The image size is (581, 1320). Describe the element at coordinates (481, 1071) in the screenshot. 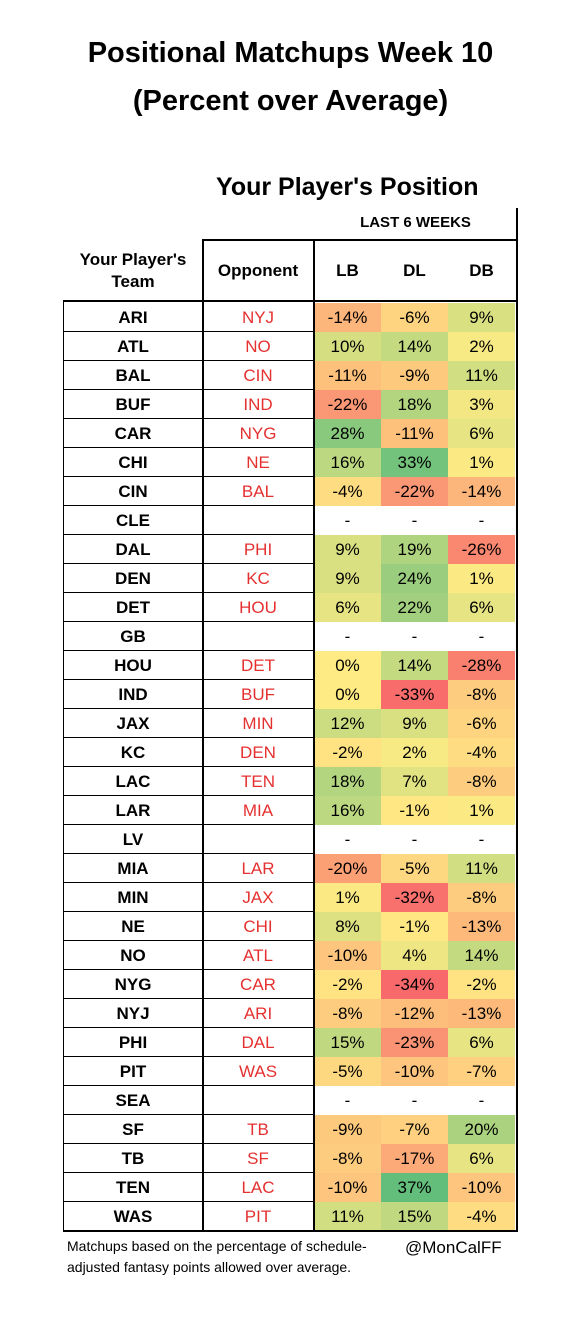

I see `db-value-cell: -7%` at that location.